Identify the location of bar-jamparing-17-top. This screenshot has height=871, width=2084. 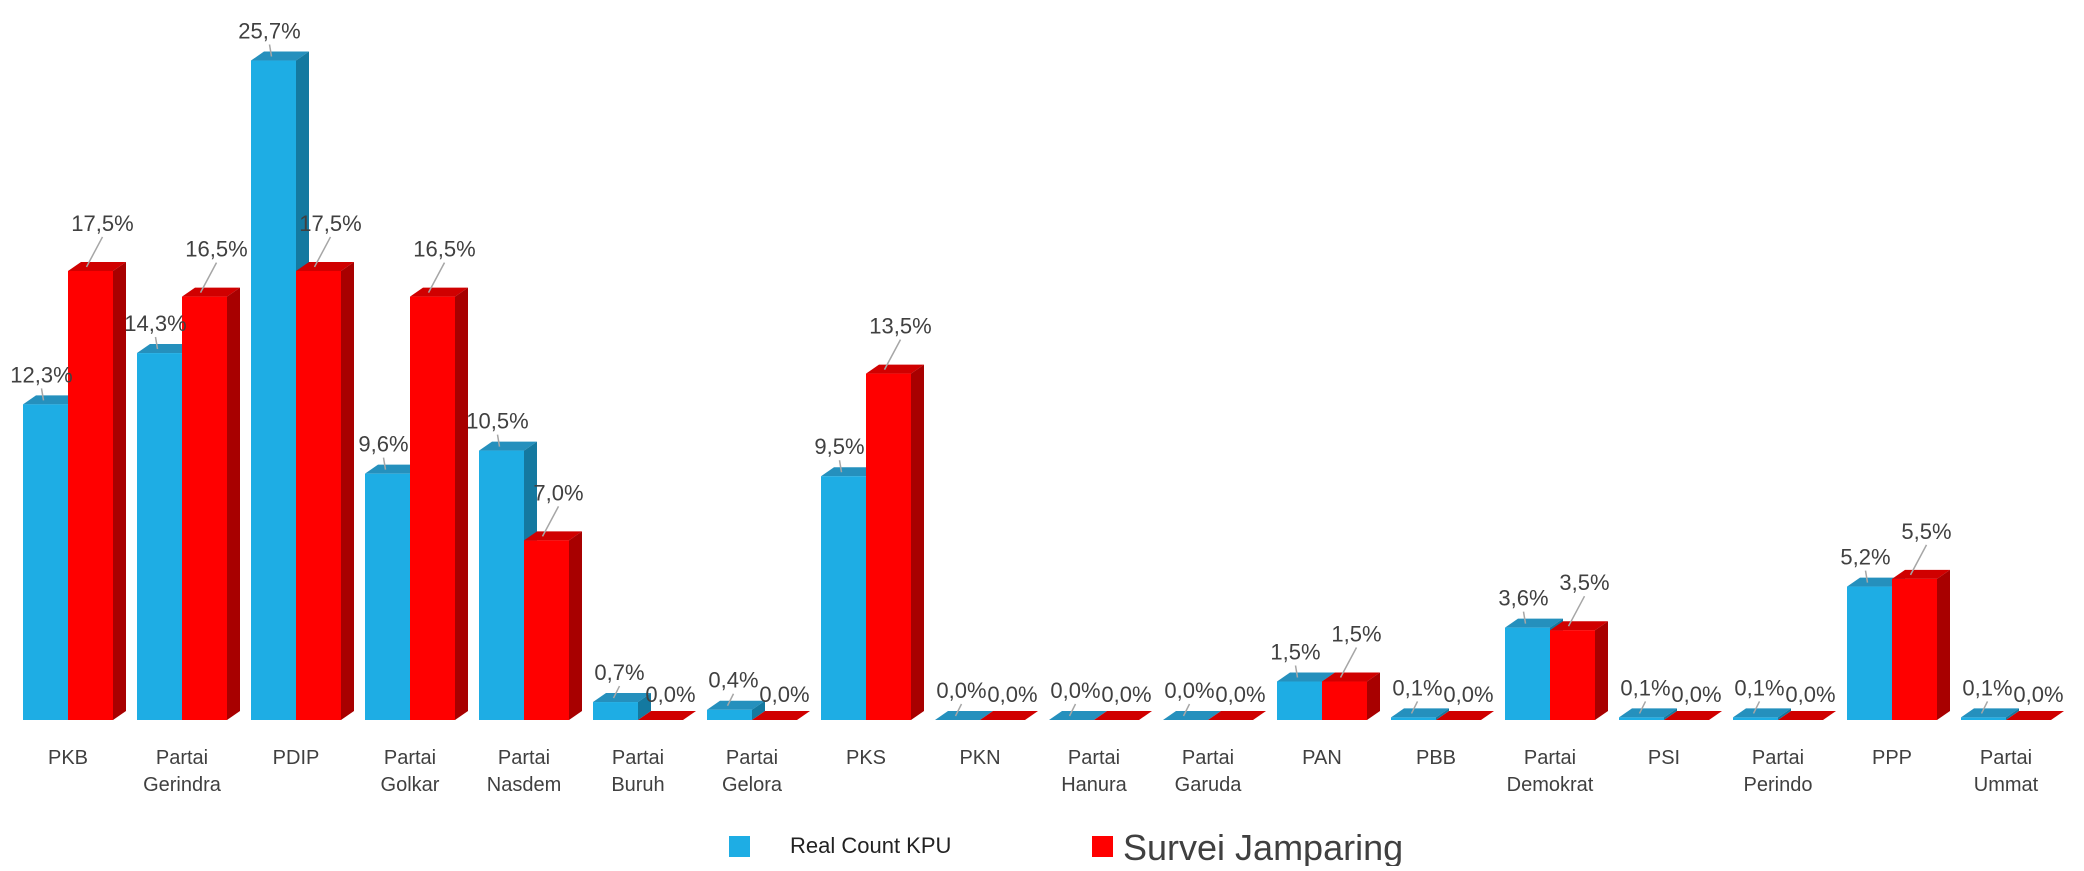
(2035, 715).